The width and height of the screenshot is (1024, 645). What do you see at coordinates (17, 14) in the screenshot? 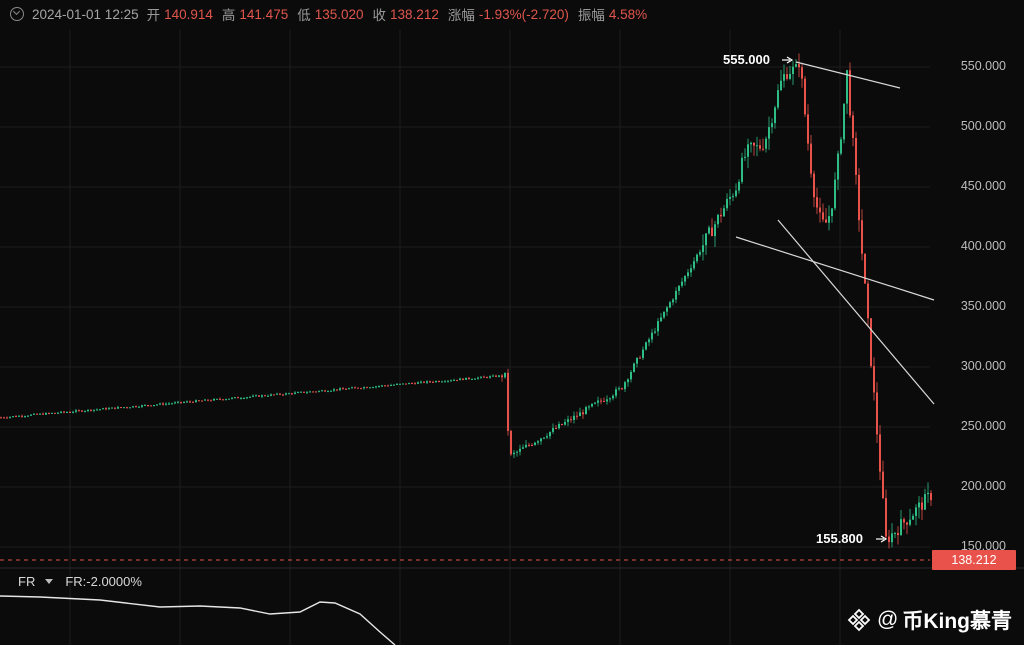
I see `eye-icon` at bounding box center [17, 14].